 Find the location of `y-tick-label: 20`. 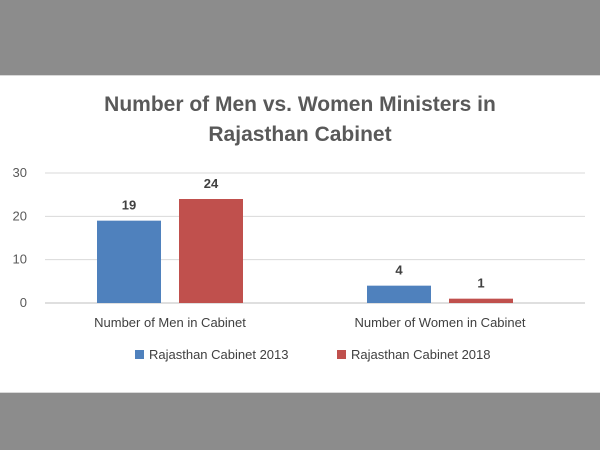

y-tick-label: 20 is located at coordinates (20, 215).